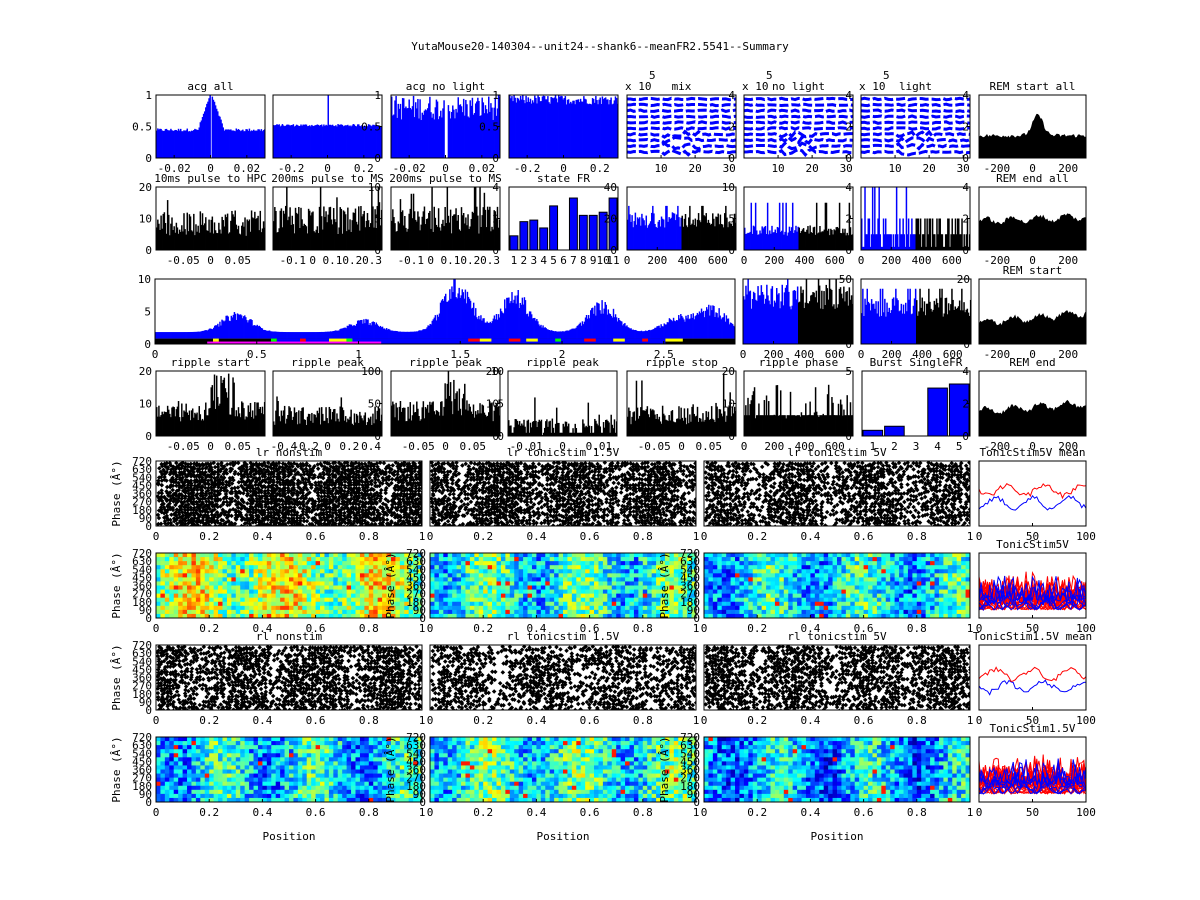 The height and width of the screenshot is (900, 1200). Describe the element at coordinates (142, 485) in the screenshot. I see `y-tick-label: 450` at that location.